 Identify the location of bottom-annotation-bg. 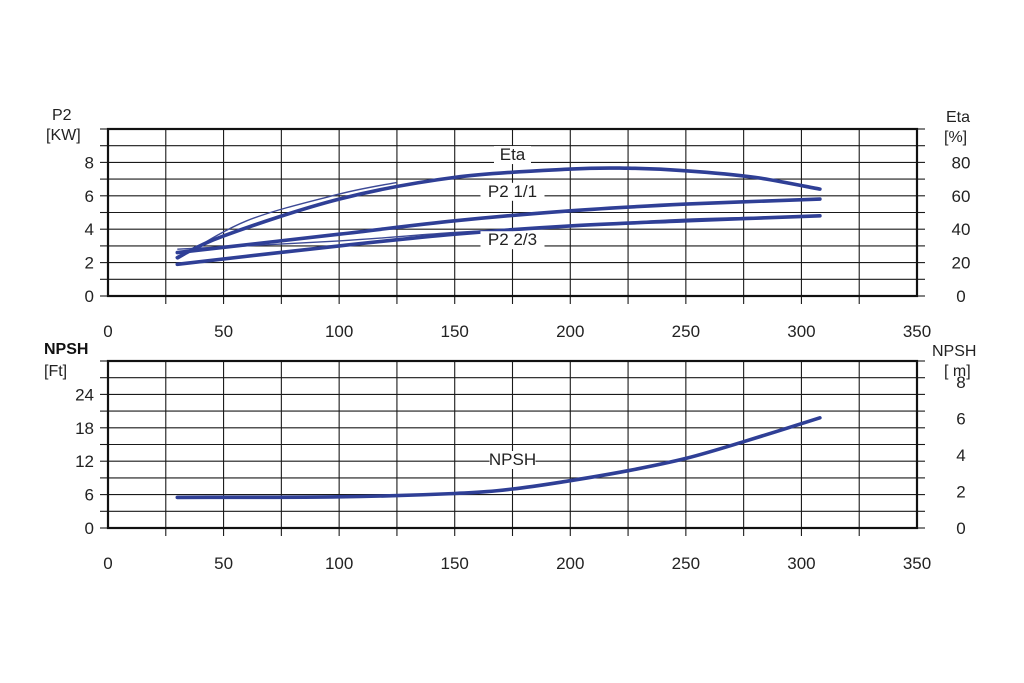
(512, 459).